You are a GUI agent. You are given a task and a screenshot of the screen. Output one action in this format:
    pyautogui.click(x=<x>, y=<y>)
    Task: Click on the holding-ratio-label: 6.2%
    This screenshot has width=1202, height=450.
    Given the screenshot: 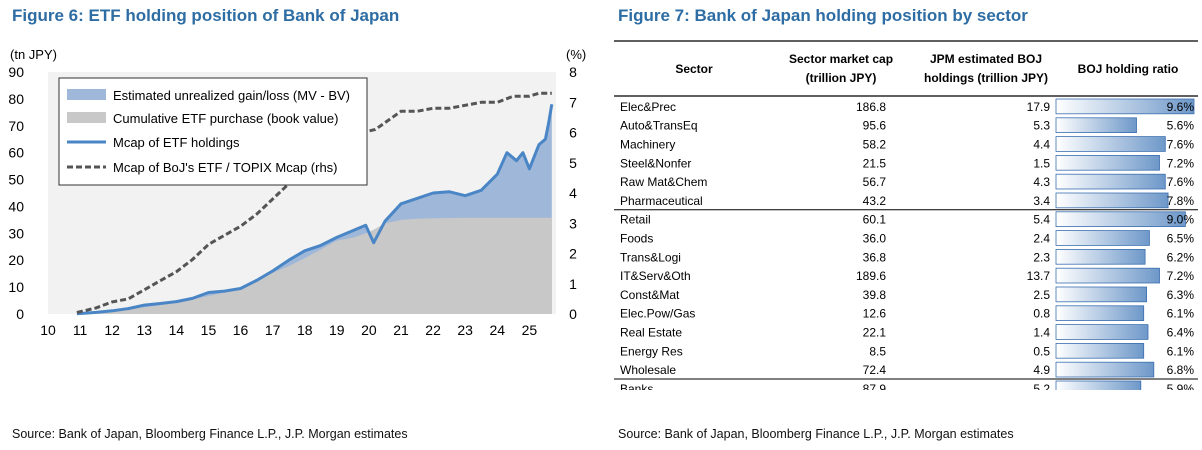 What is the action you would take?
    pyautogui.click(x=1181, y=257)
    